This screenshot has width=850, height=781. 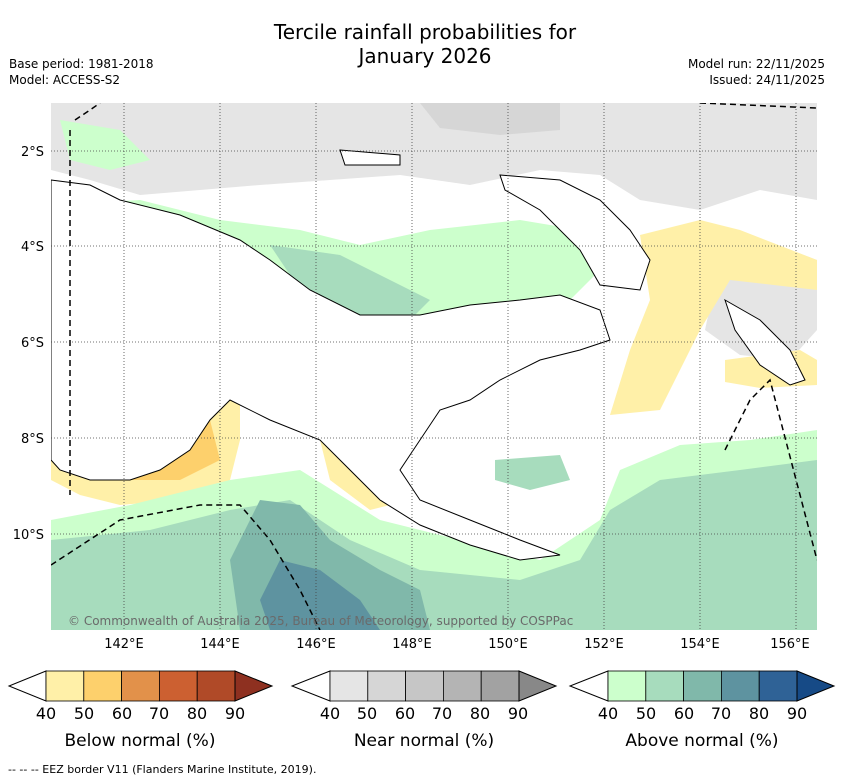 I want to click on near-normal-label: Near normal (%), so click(x=424, y=741).